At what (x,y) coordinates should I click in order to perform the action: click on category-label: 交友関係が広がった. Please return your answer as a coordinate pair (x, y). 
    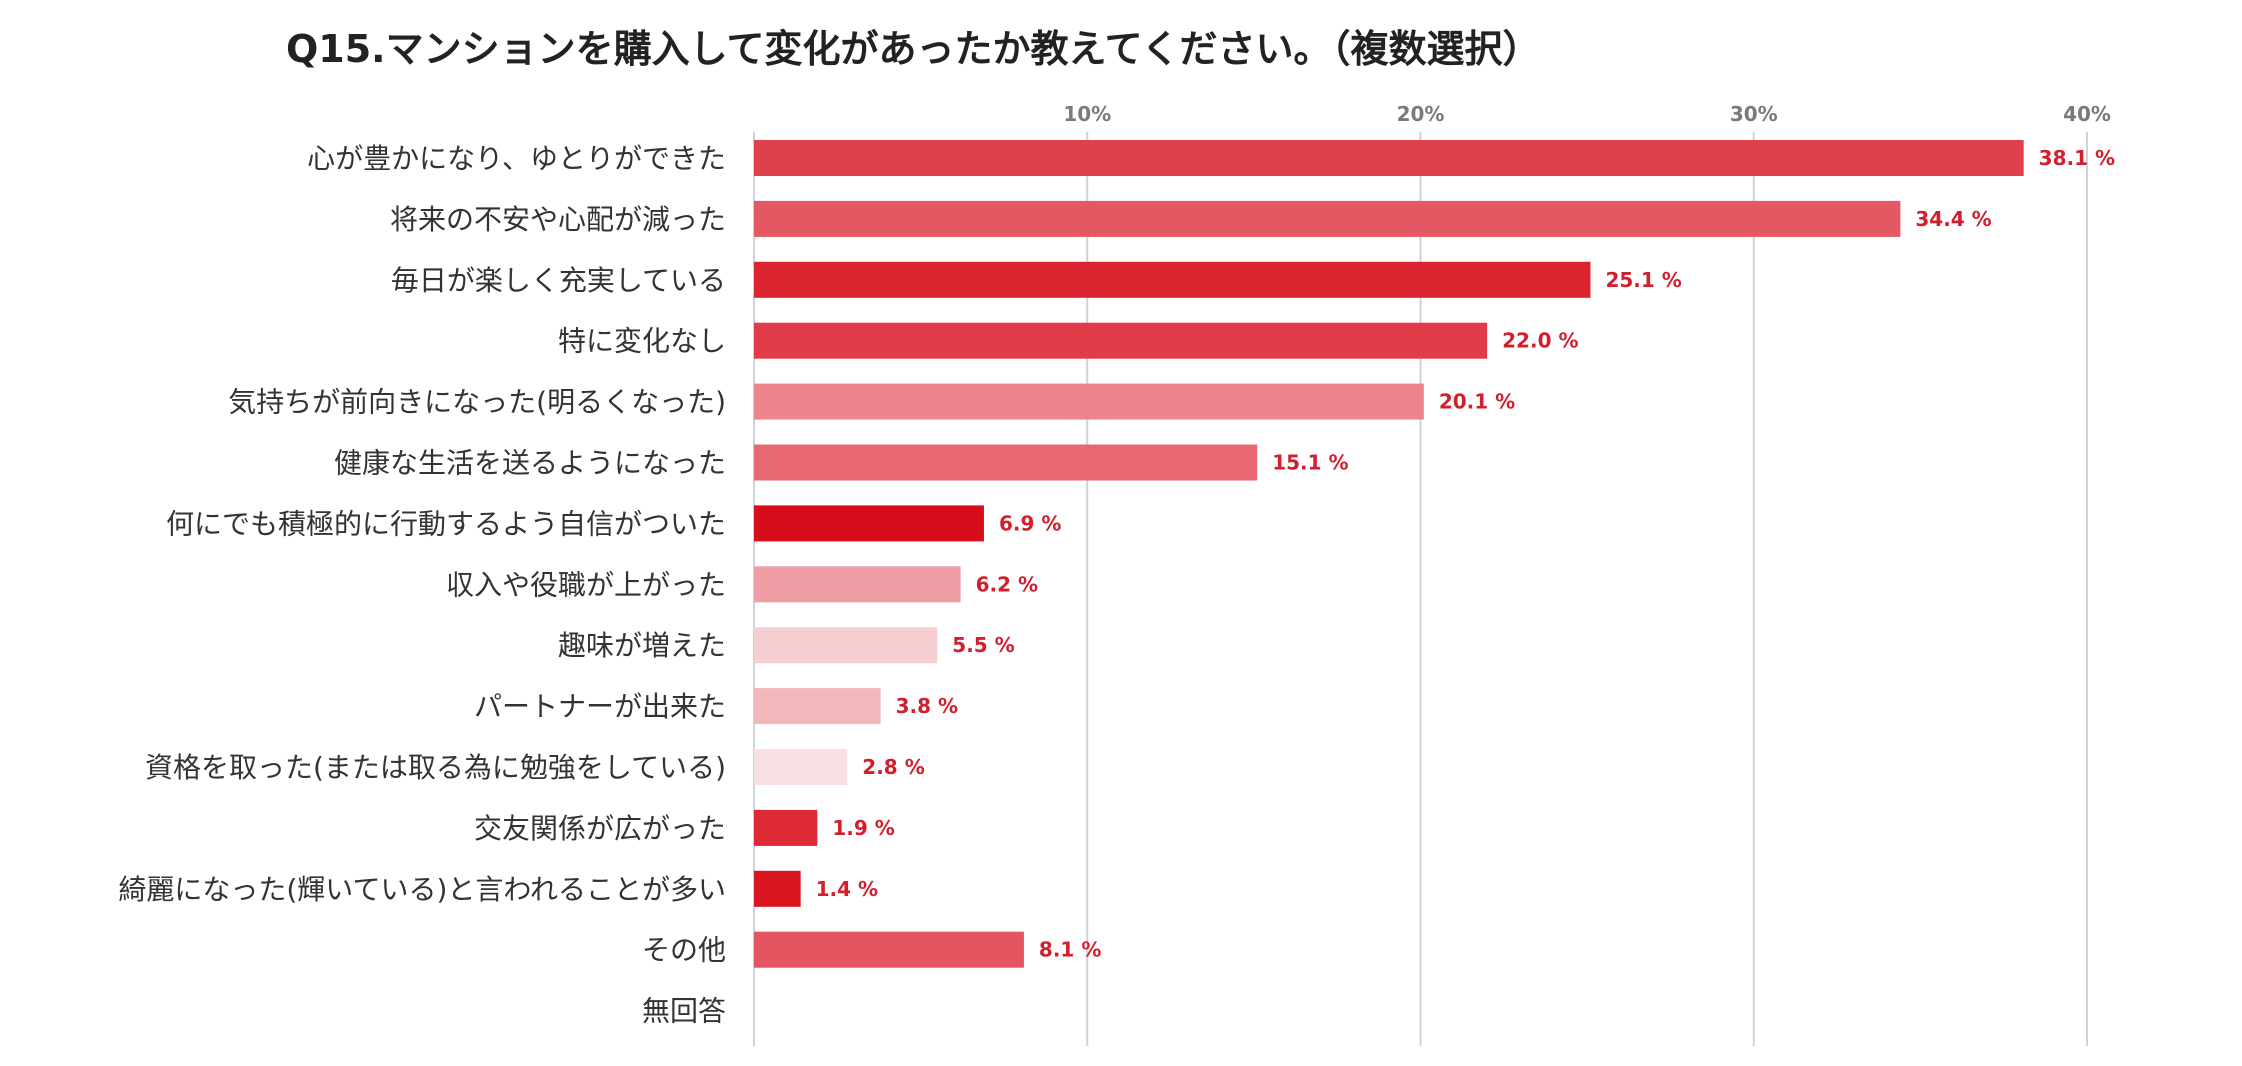
    Looking at the image, I should click on (600, 828).